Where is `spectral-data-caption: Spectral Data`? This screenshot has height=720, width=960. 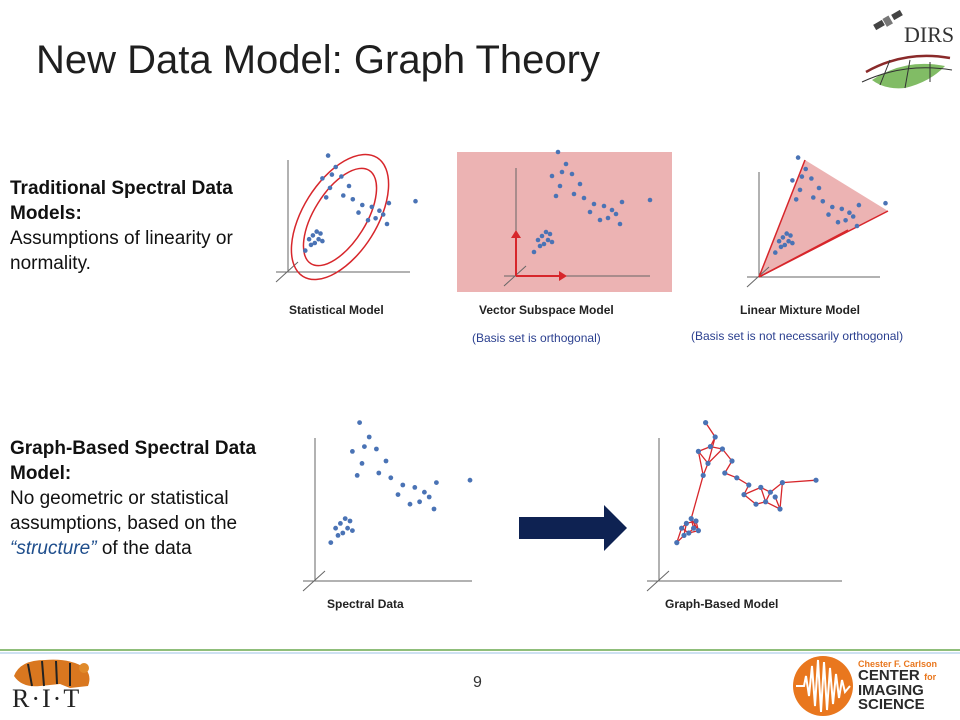
spectral-data-caption: Spectral Data is located at coordinates (365, 604).